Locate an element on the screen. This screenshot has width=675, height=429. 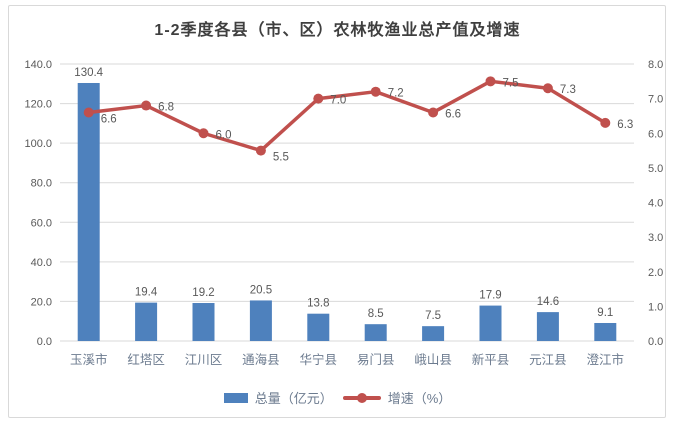
bar-value-label: 19.2 is located at coordinates (203, 293).